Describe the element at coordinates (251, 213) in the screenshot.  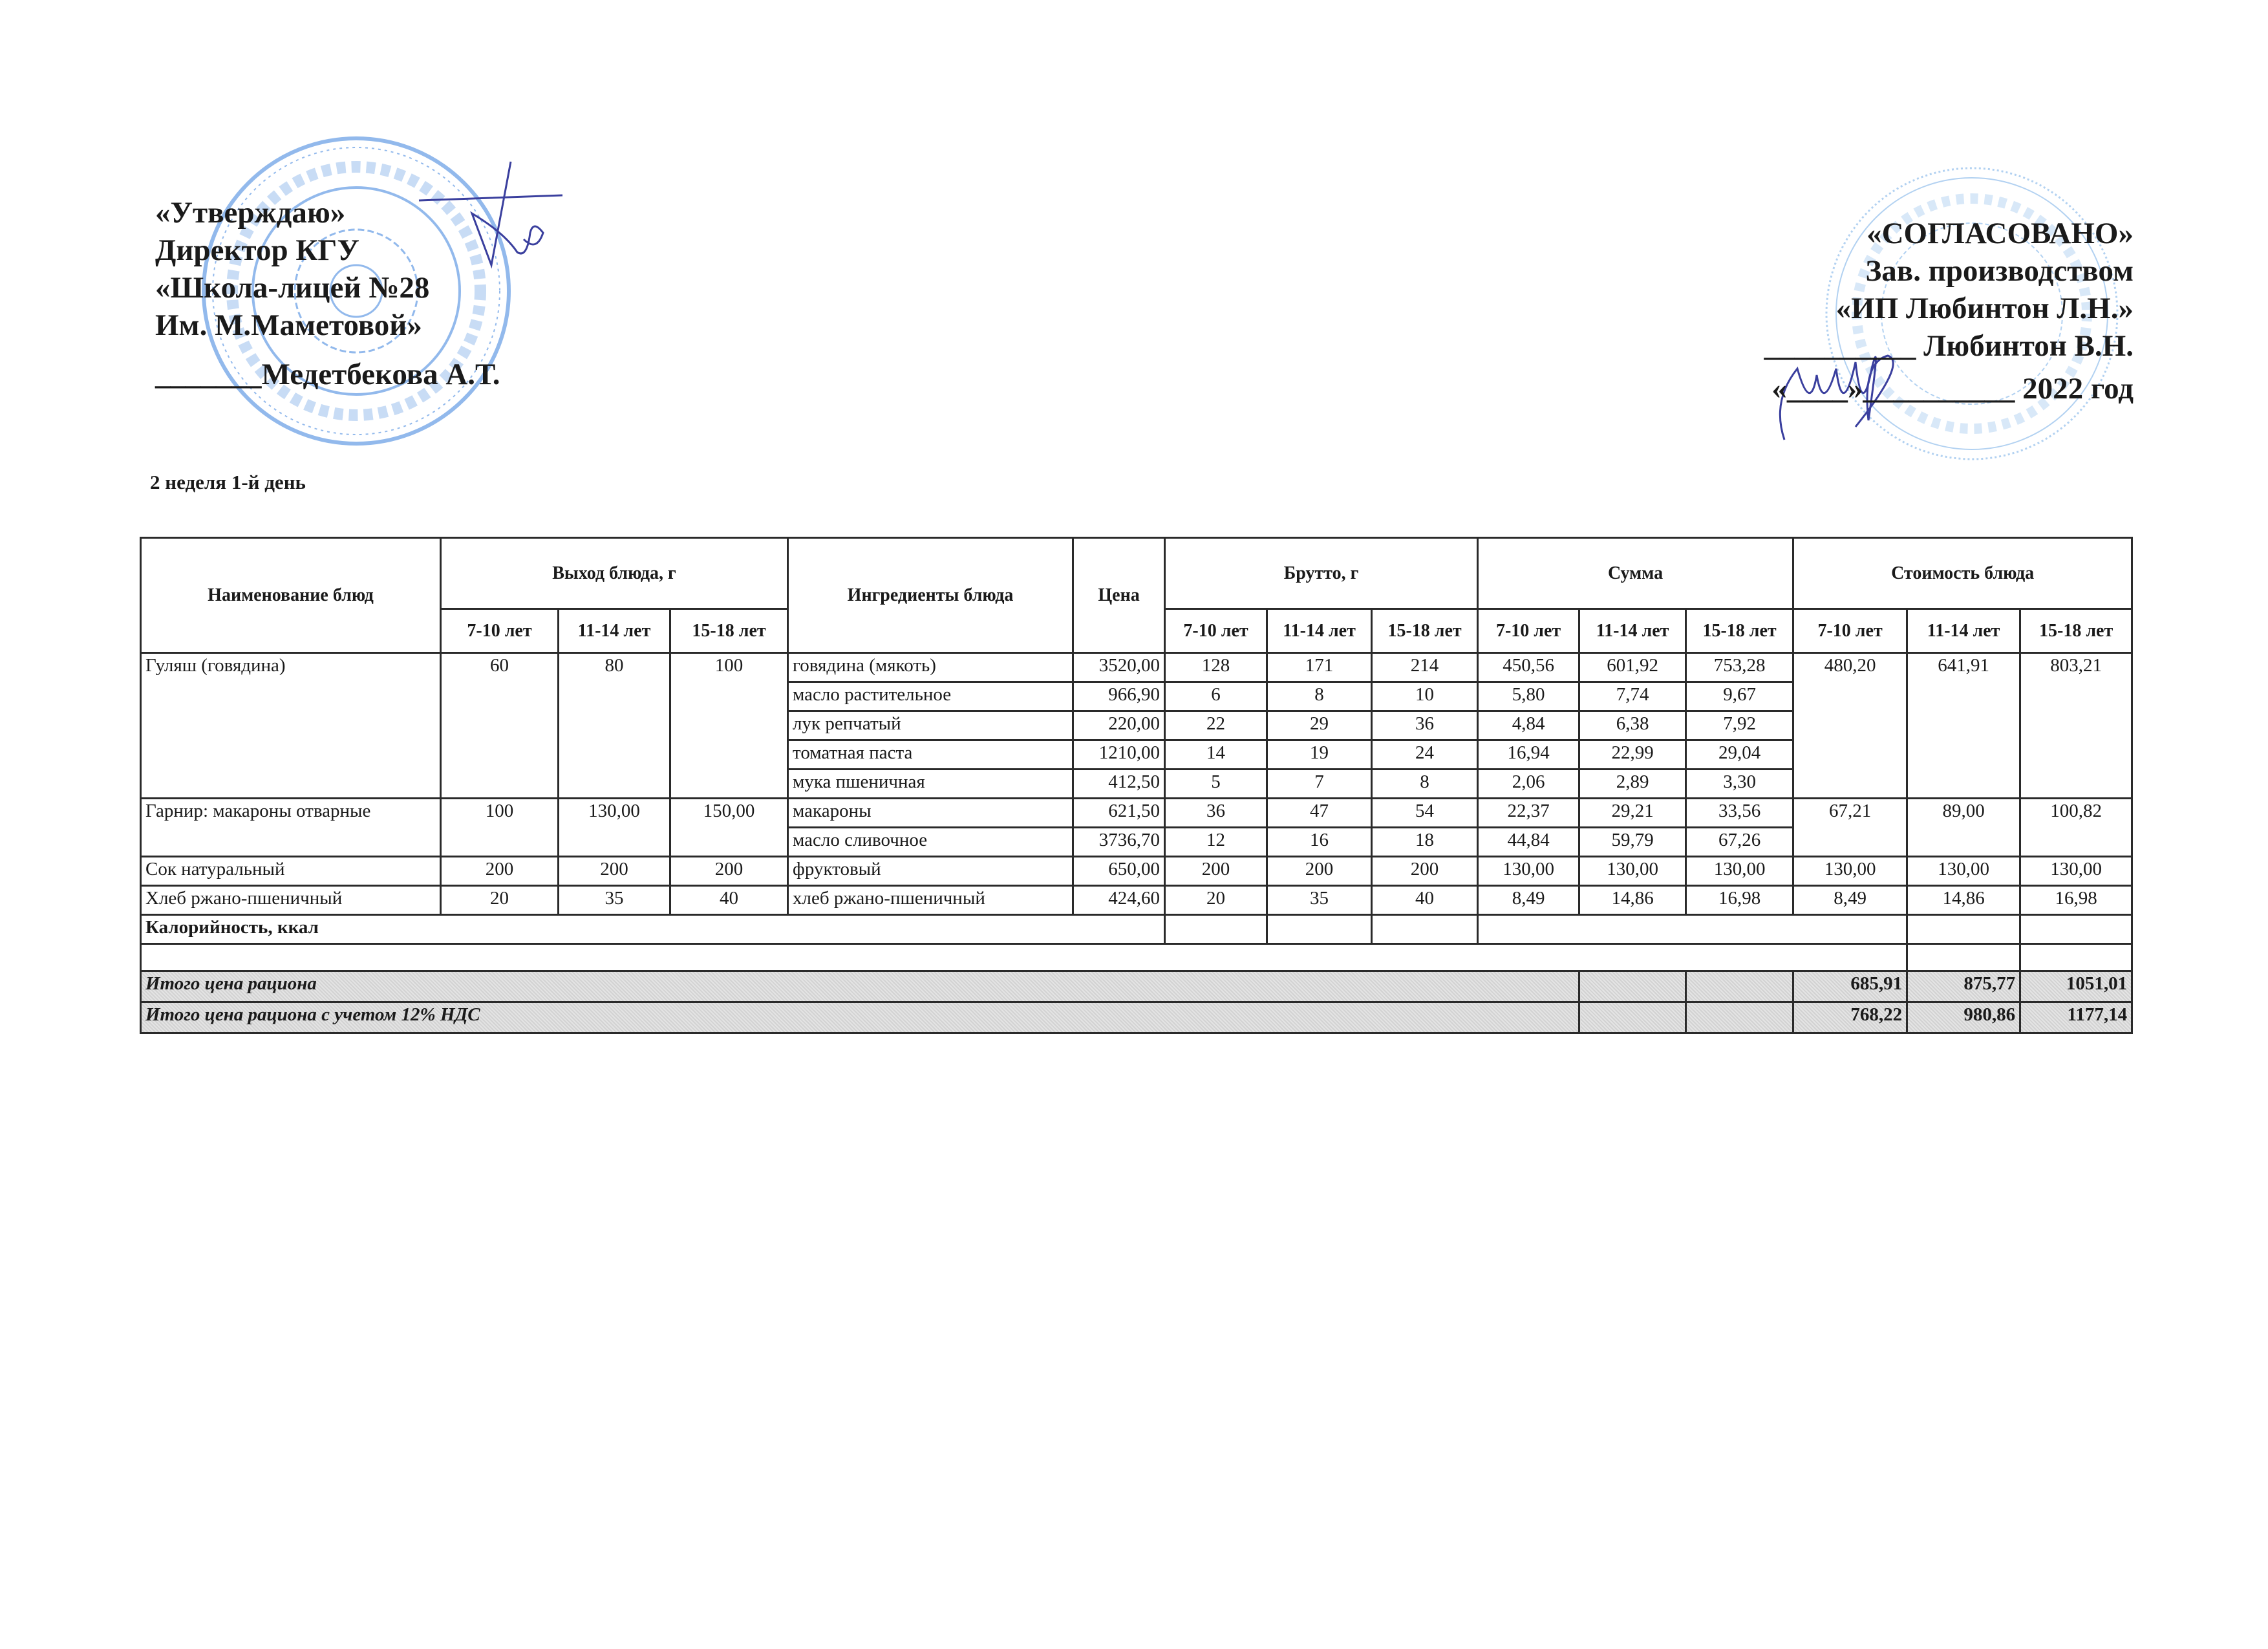
I see `approval-line: «Утверждаю»` at that location.